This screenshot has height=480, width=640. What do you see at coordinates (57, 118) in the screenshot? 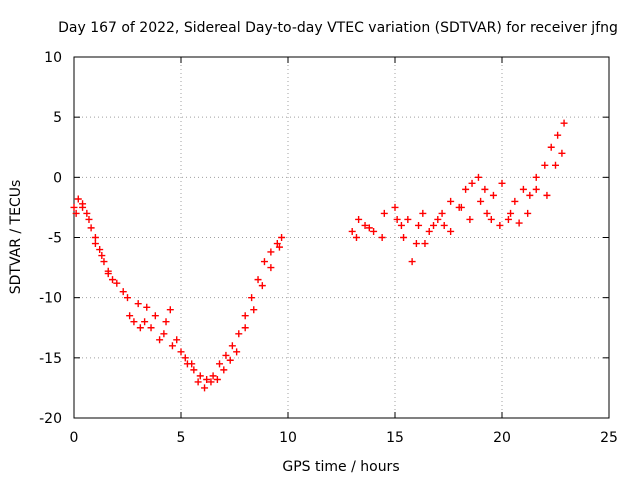
I see `y-tick-label: 5` at bounding box center [57, 118].